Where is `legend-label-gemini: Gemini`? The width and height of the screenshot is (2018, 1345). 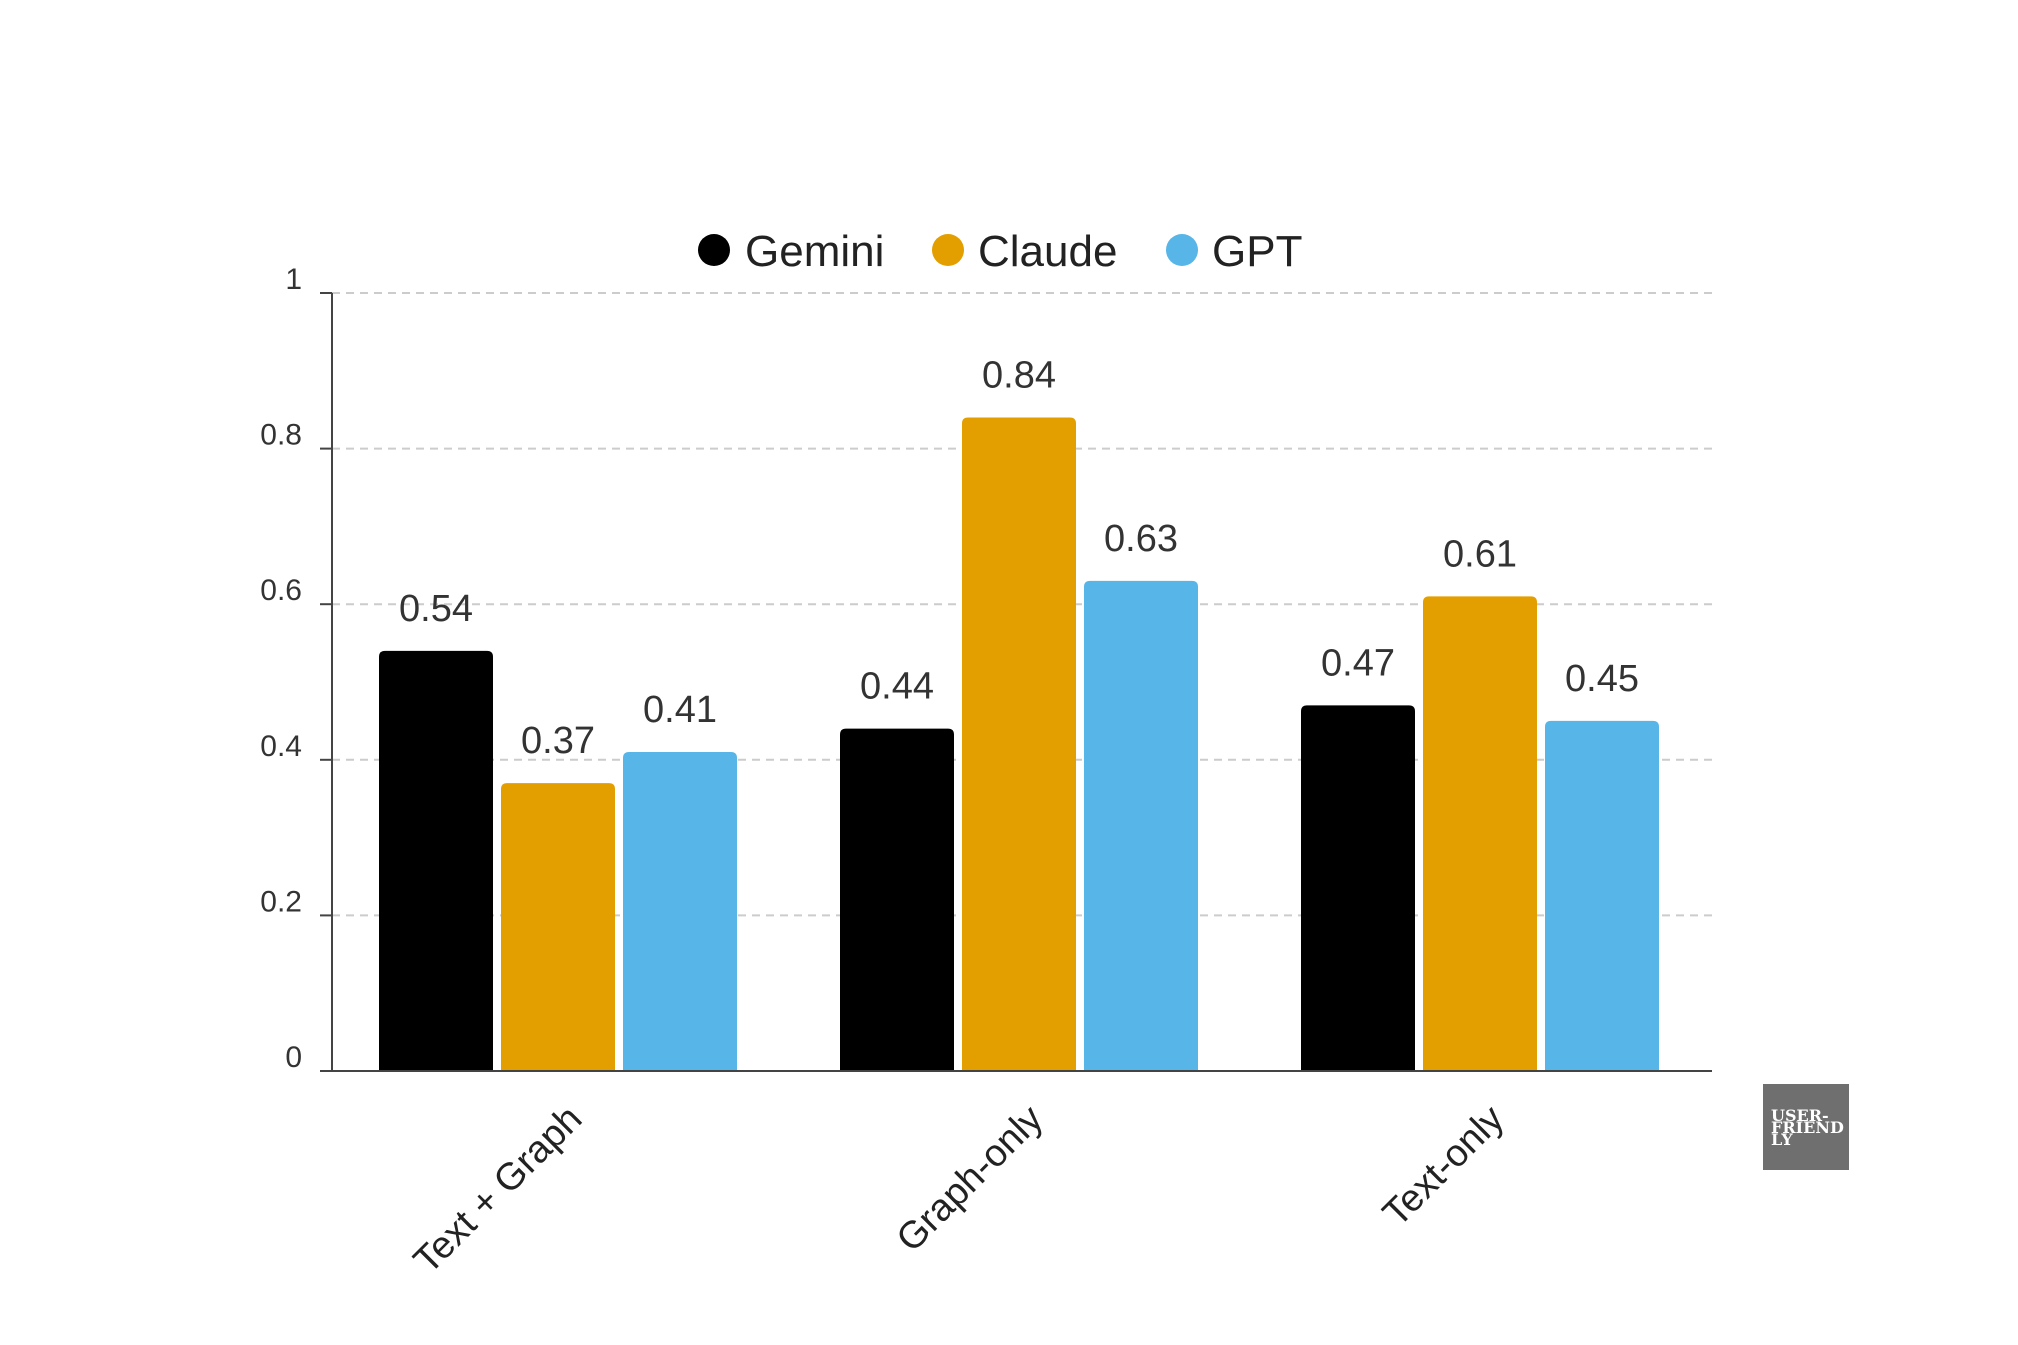 legend-label-gemini: Gemini is located at coordinates (814, 251).